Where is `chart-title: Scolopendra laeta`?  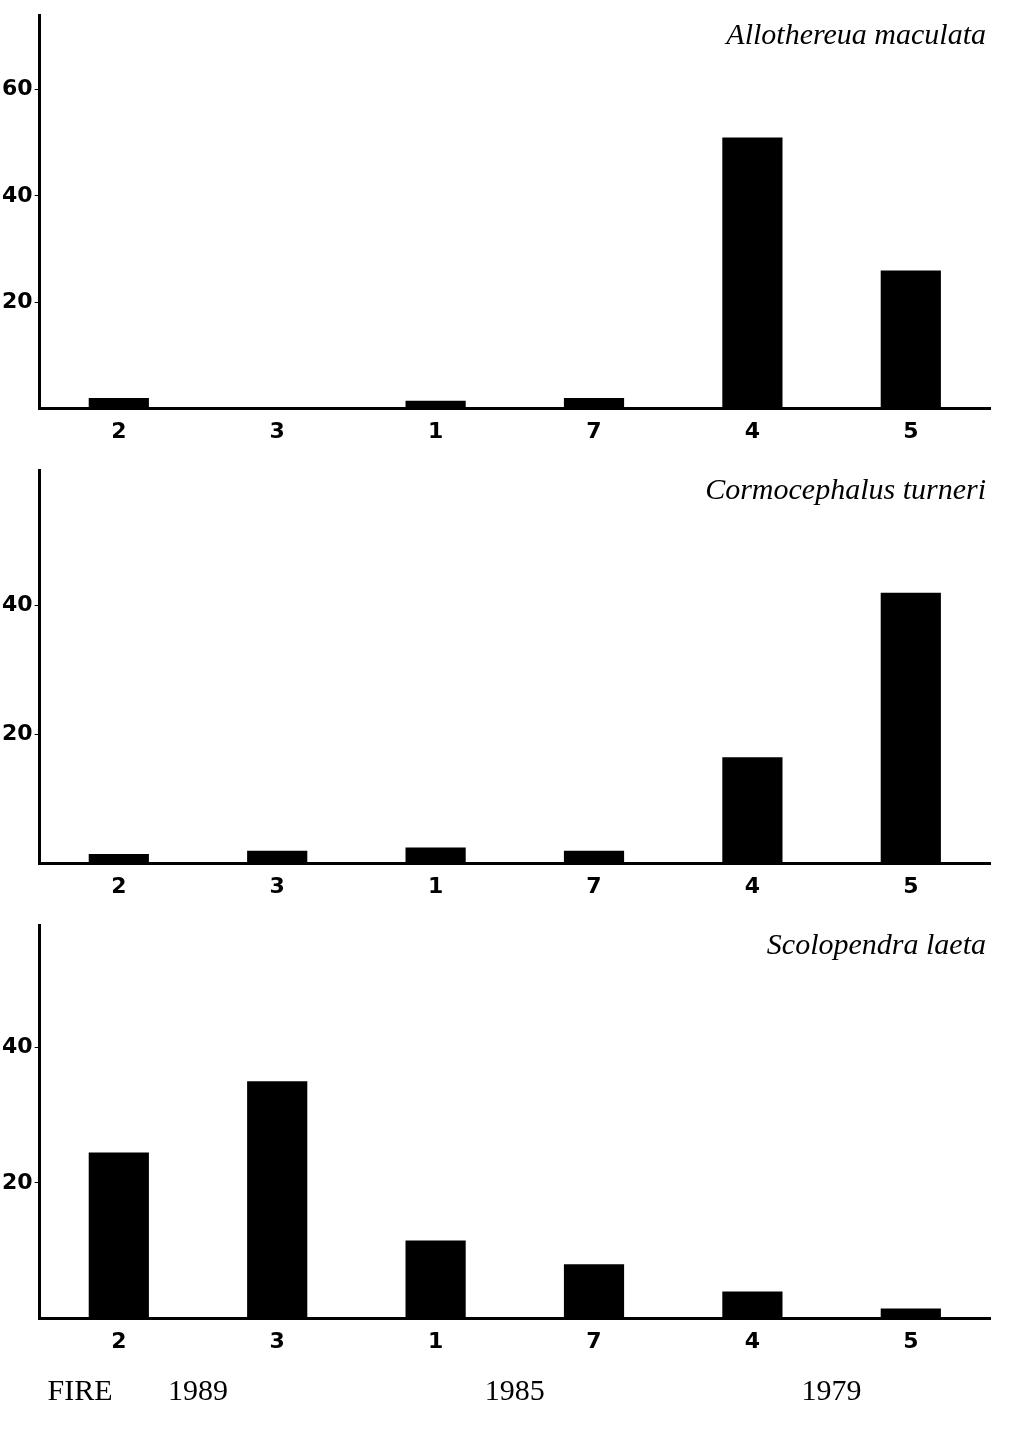 chart-title: Scolopendra laeta is located at coordinates (876, 944).